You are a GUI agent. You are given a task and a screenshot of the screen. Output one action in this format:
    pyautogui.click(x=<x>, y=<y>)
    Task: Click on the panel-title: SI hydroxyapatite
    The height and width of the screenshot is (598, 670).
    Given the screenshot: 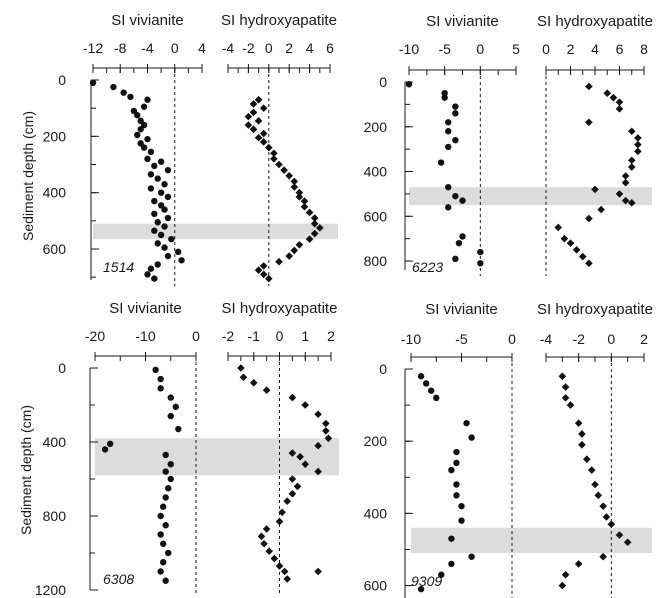 What is the action you would take?
    pyautogui.click(x=280, y=308)
    